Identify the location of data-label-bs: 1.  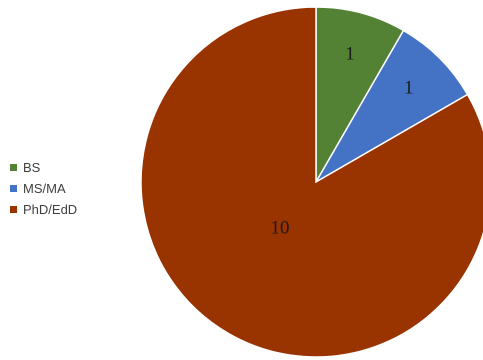
(350, 54).